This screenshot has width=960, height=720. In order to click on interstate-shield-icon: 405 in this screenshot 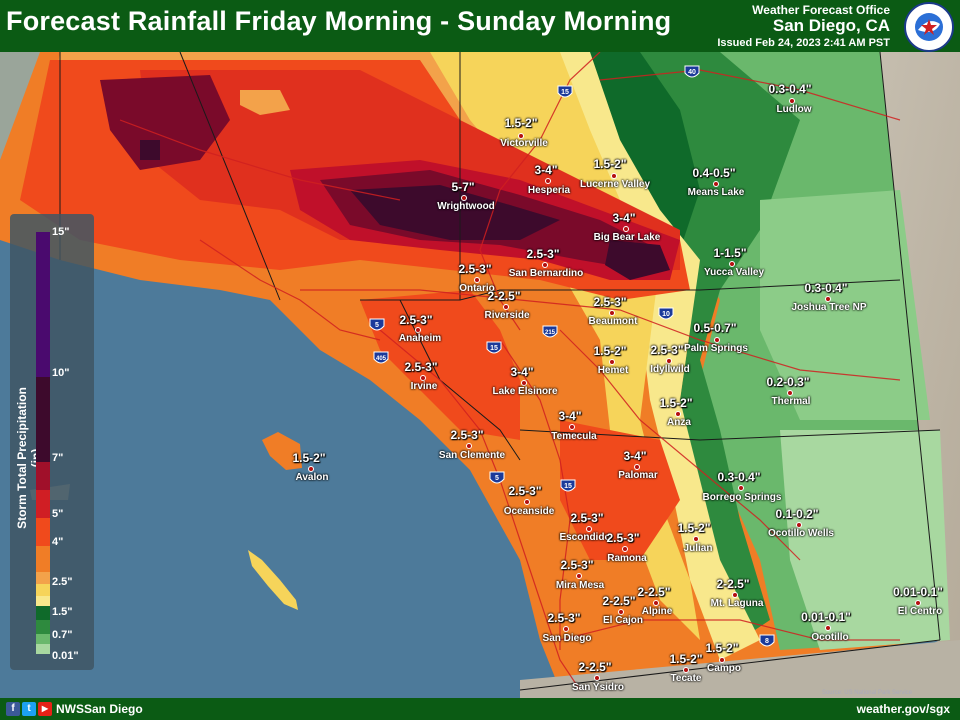, I will do `click(381, 357)`.